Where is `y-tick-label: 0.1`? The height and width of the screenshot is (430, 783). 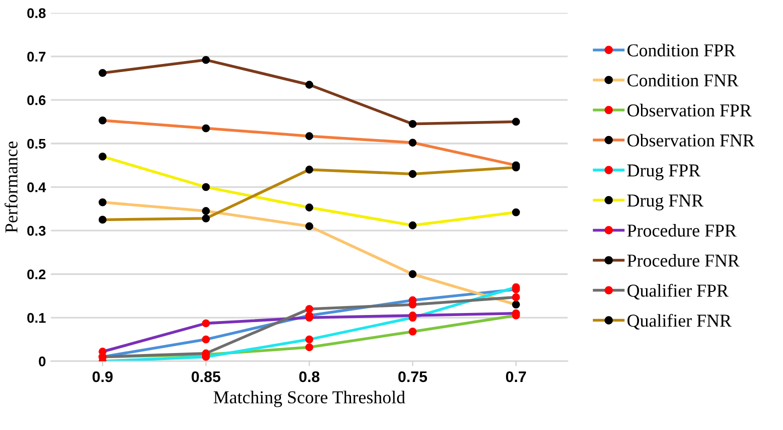
y-tick-label: 0.1 is located at coordinates (36, 317).